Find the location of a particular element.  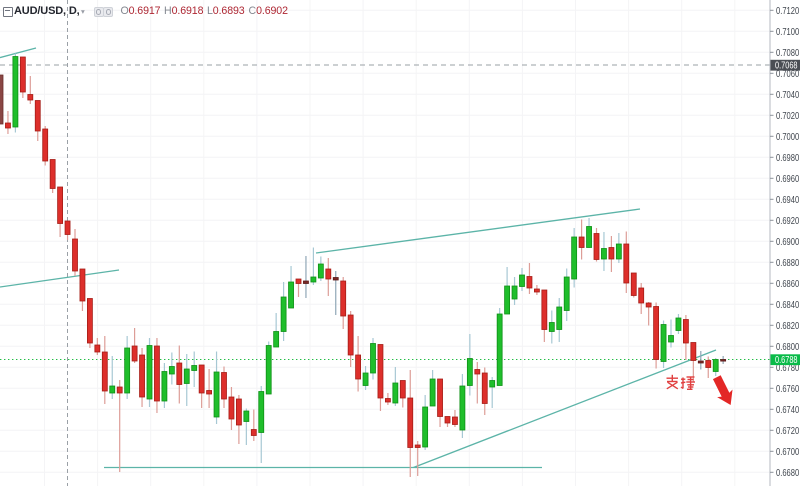

svg-text: 0.6980 is located at coordinates (788, 158).